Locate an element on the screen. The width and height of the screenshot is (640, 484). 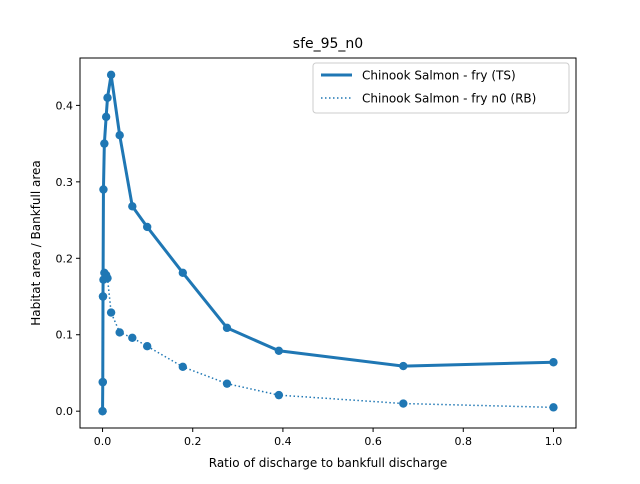
y-axis-label: Habitat area / Bankfull area is located at coordinates (36, 243).